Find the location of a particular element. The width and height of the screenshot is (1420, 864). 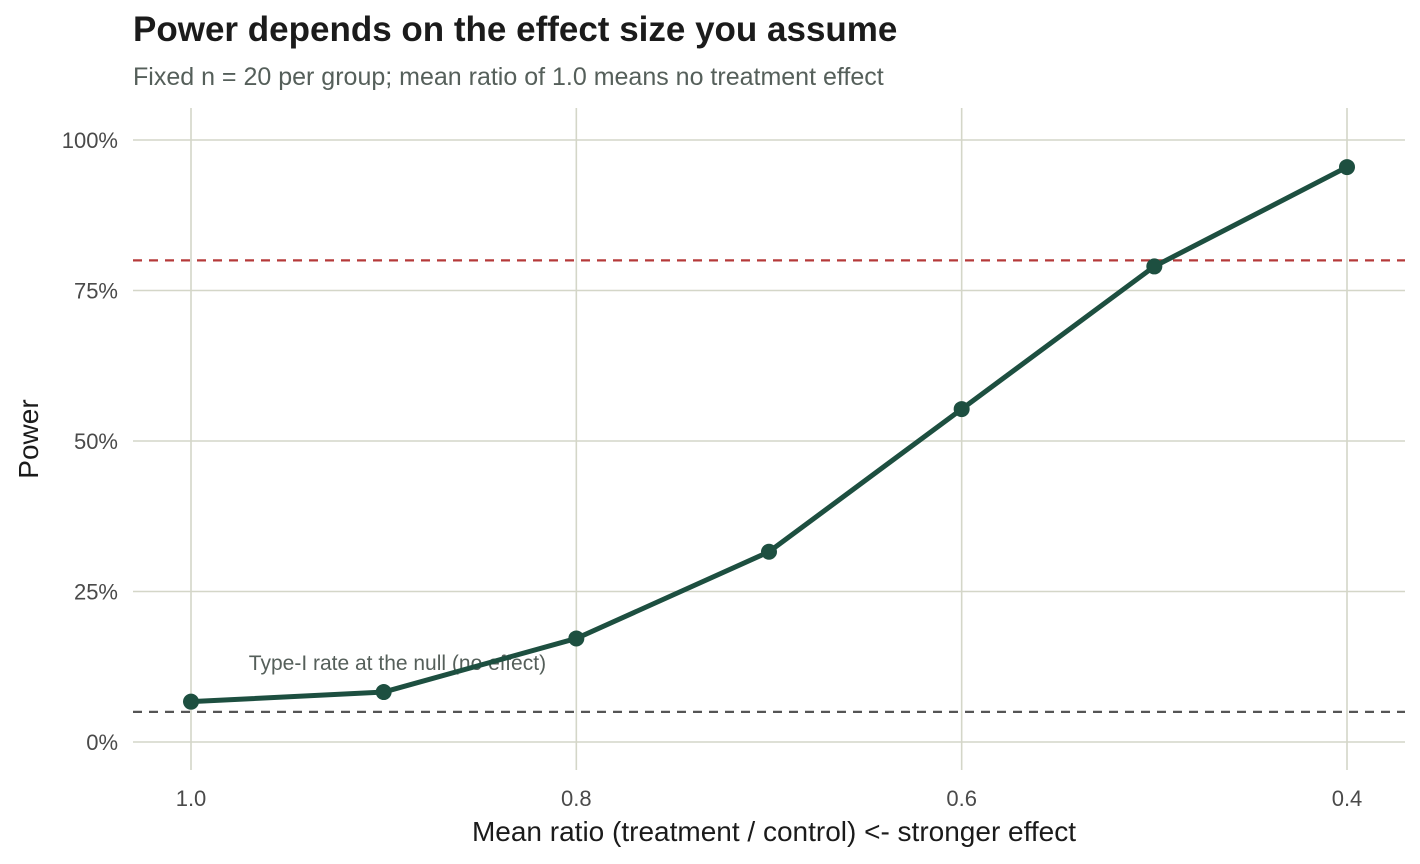

y-tick-label: 75% is located at coordinates (96, 291).